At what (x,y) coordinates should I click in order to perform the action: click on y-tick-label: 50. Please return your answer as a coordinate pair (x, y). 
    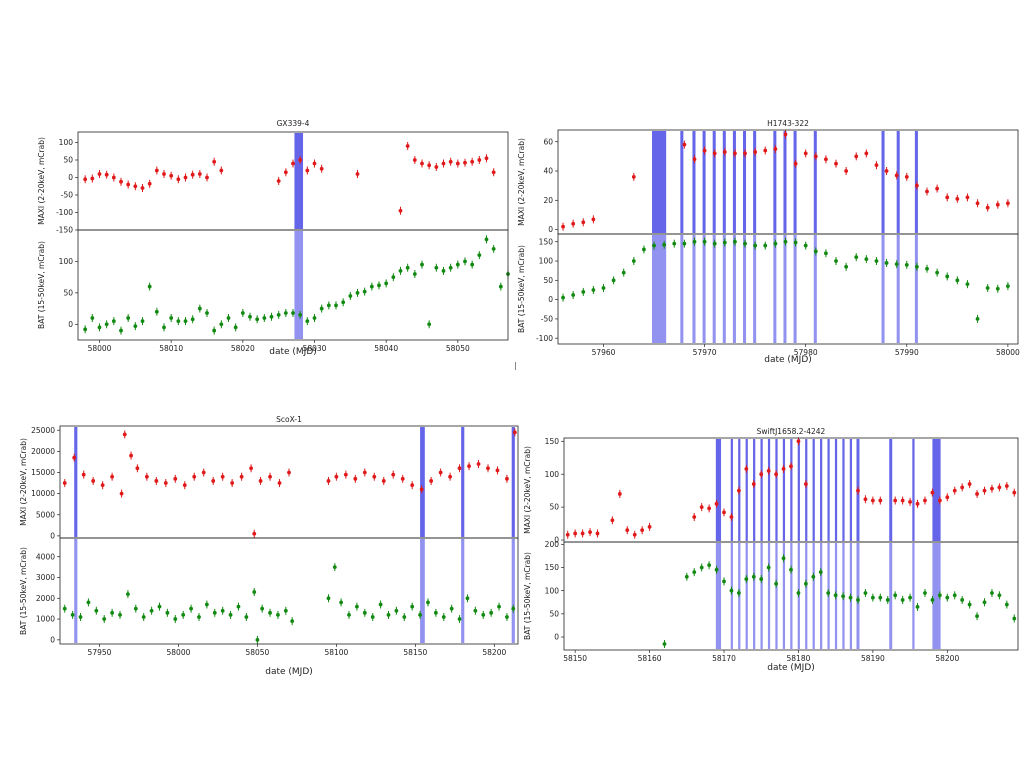
    Looking at the image, I should click on (68, 160).